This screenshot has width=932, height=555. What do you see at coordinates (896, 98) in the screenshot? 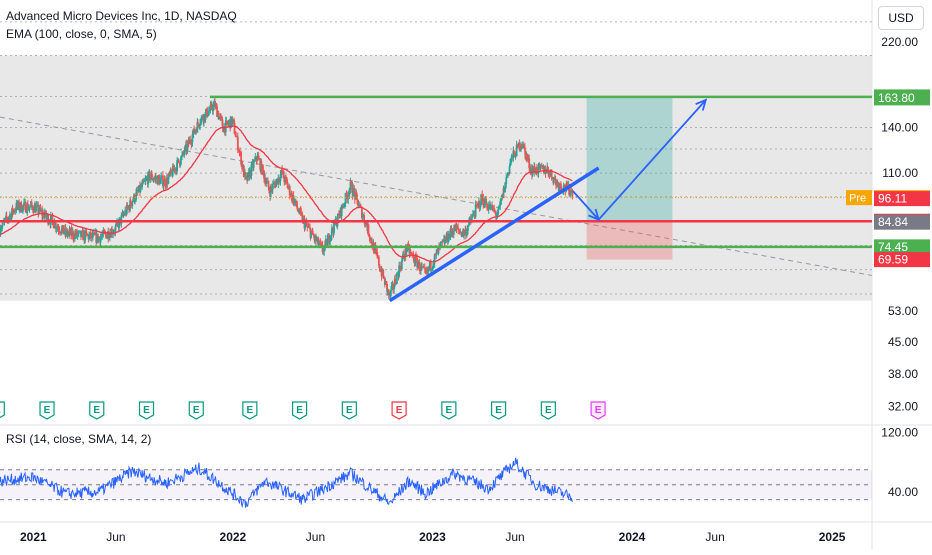
I see `price-label: 163.80` at bounding box center [896, 98].